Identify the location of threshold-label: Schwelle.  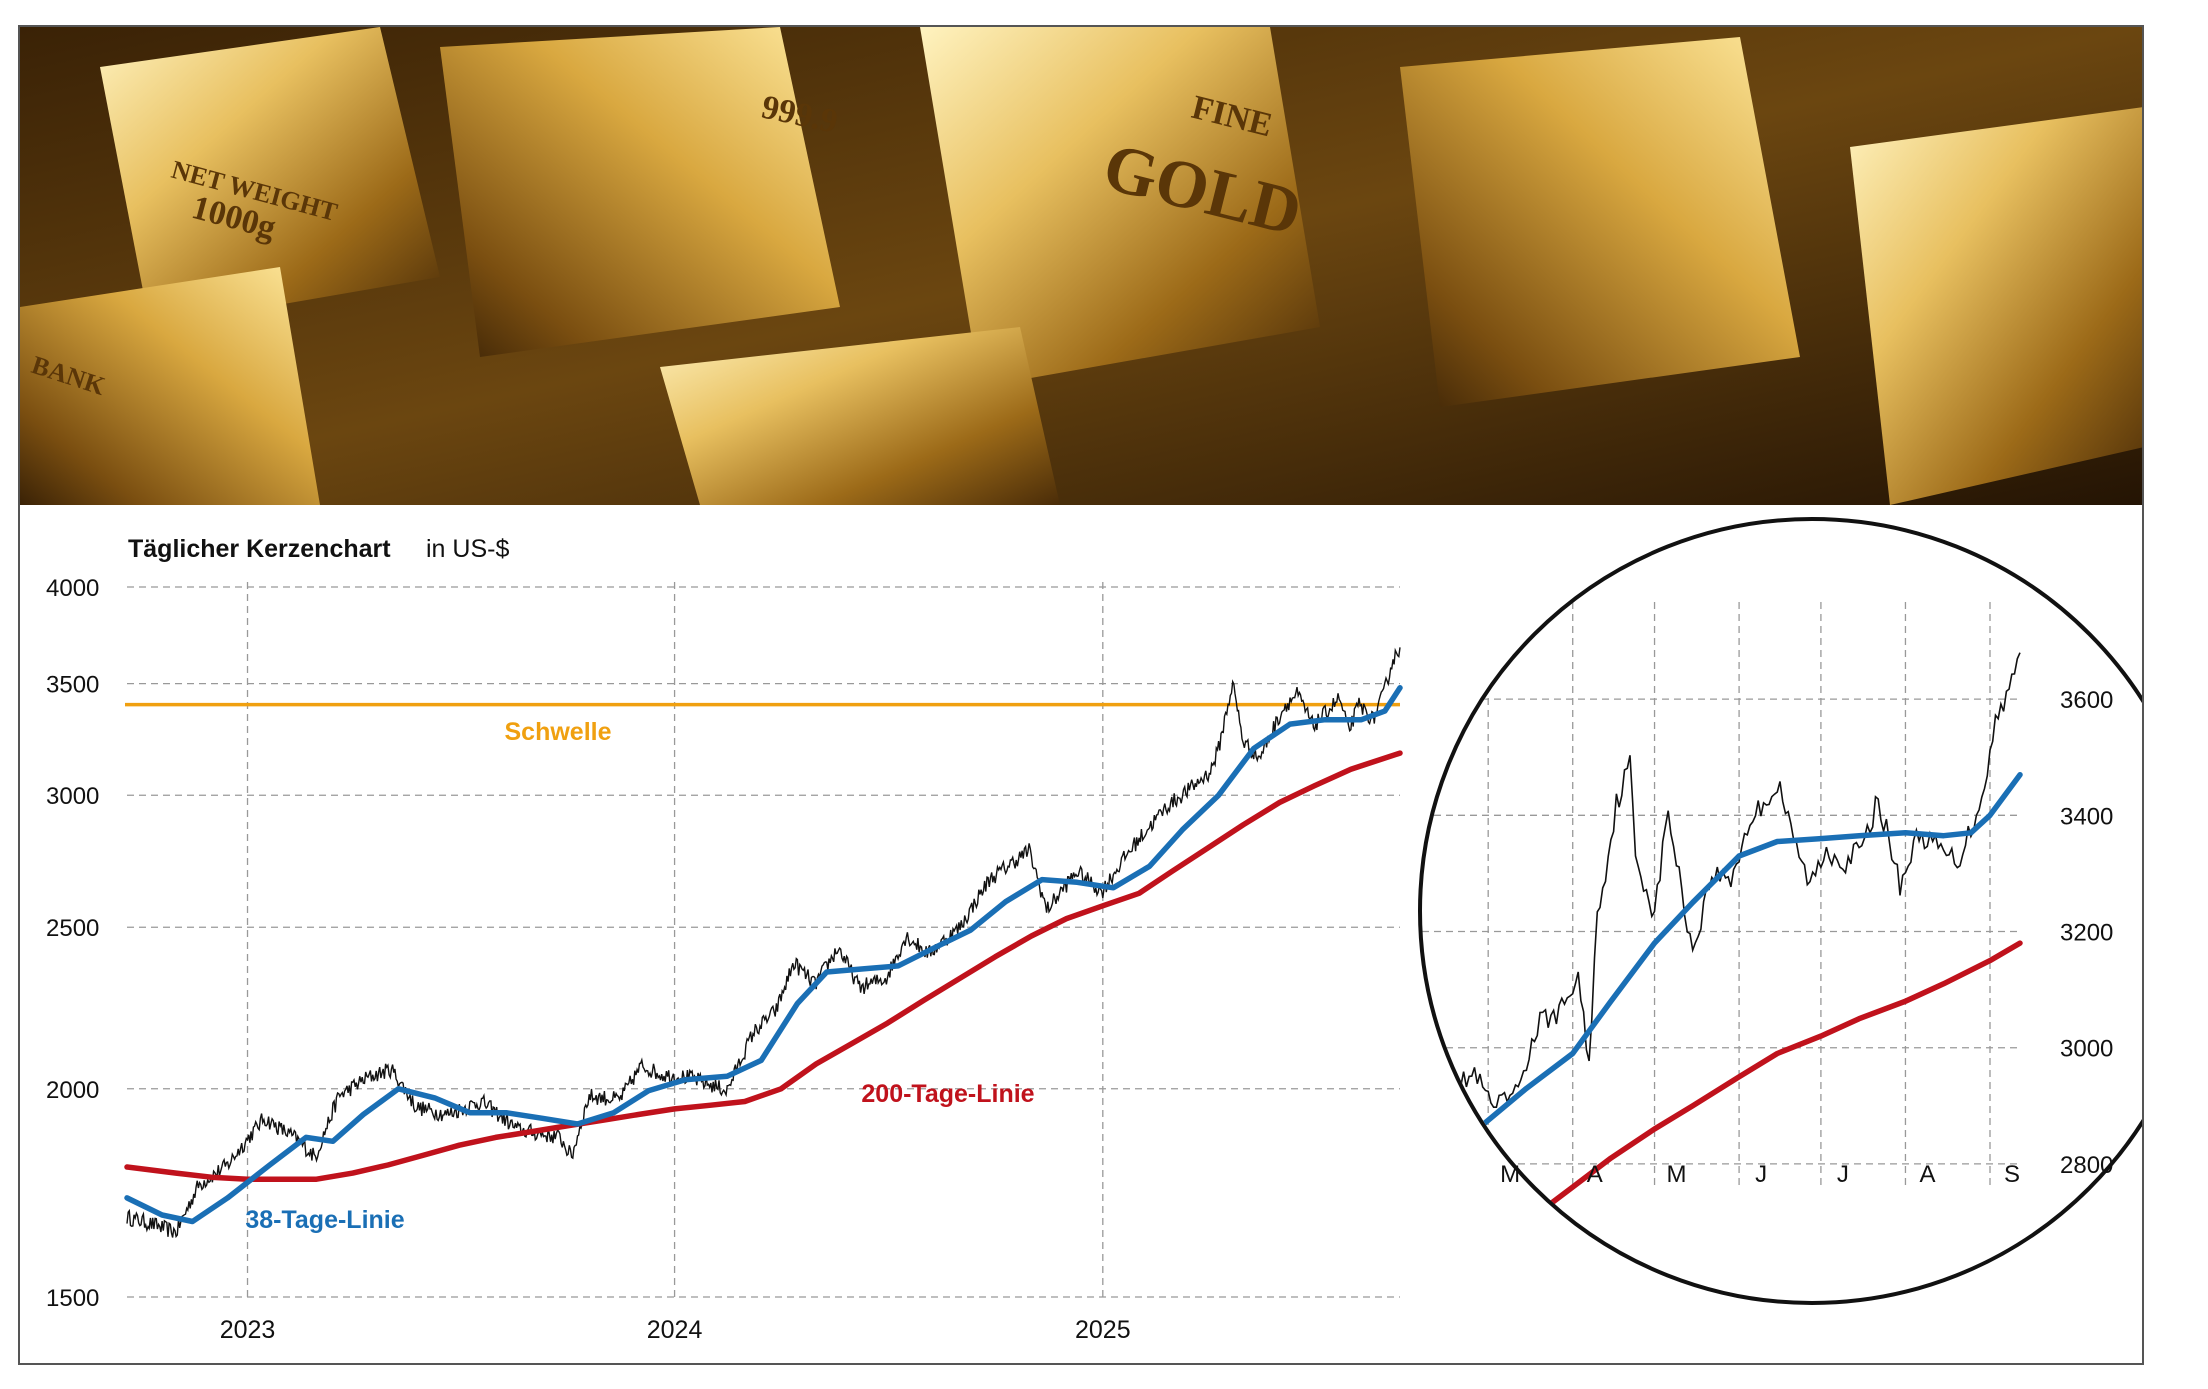
(558, 732).